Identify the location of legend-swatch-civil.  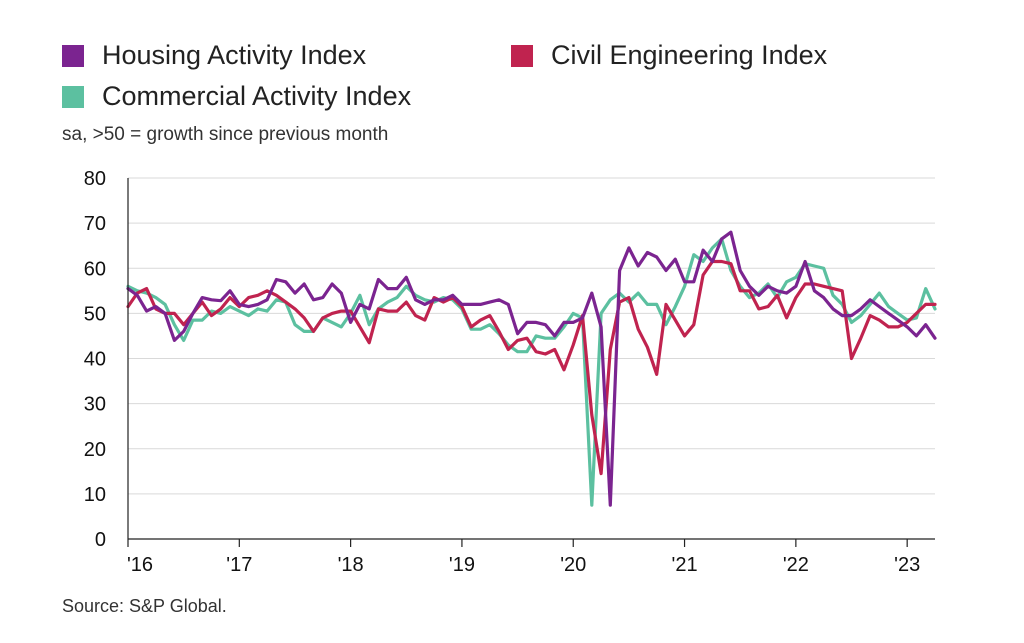
(522, 55).